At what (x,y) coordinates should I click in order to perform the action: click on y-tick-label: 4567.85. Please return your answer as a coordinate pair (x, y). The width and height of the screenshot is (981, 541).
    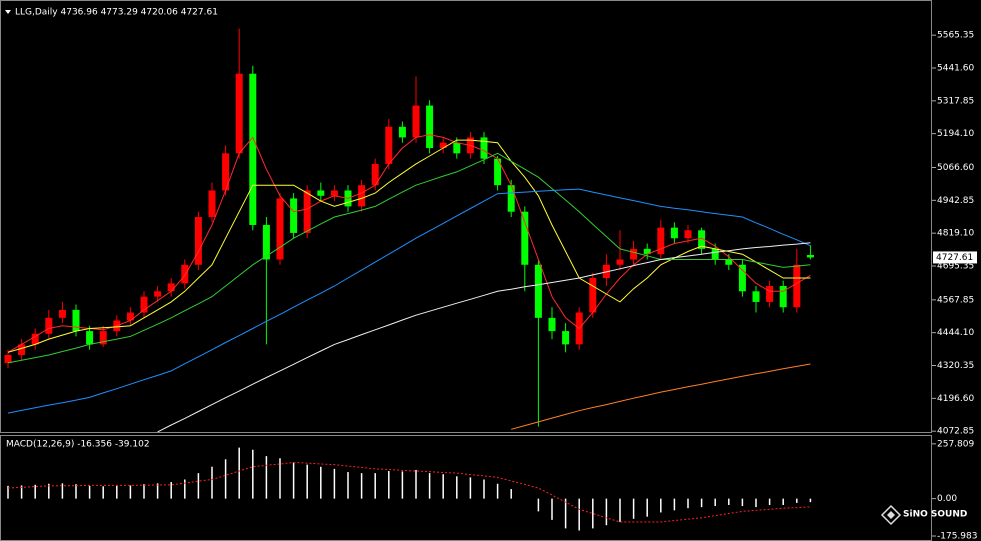
    Looking at the image, I should click on (955, 300).